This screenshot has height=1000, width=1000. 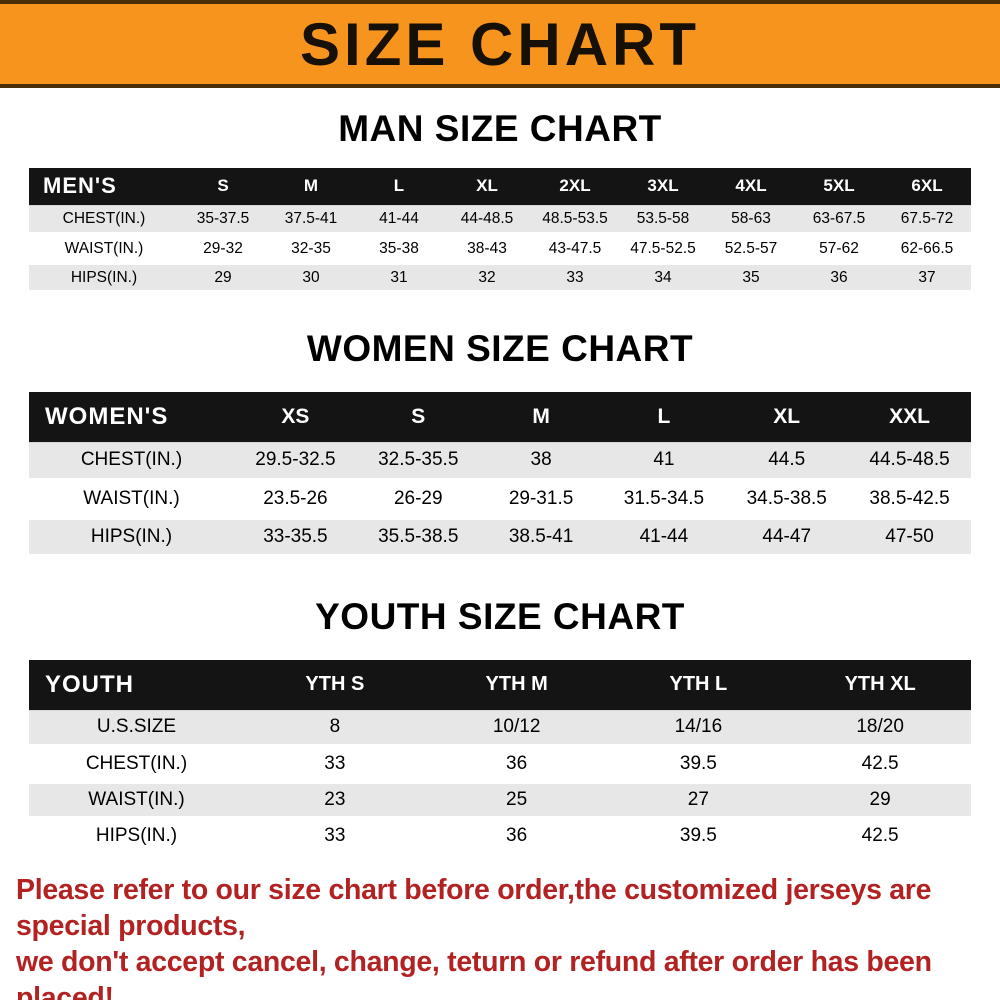 I want to click on size-value-cell: 44-47, so click(x=787, y=536).